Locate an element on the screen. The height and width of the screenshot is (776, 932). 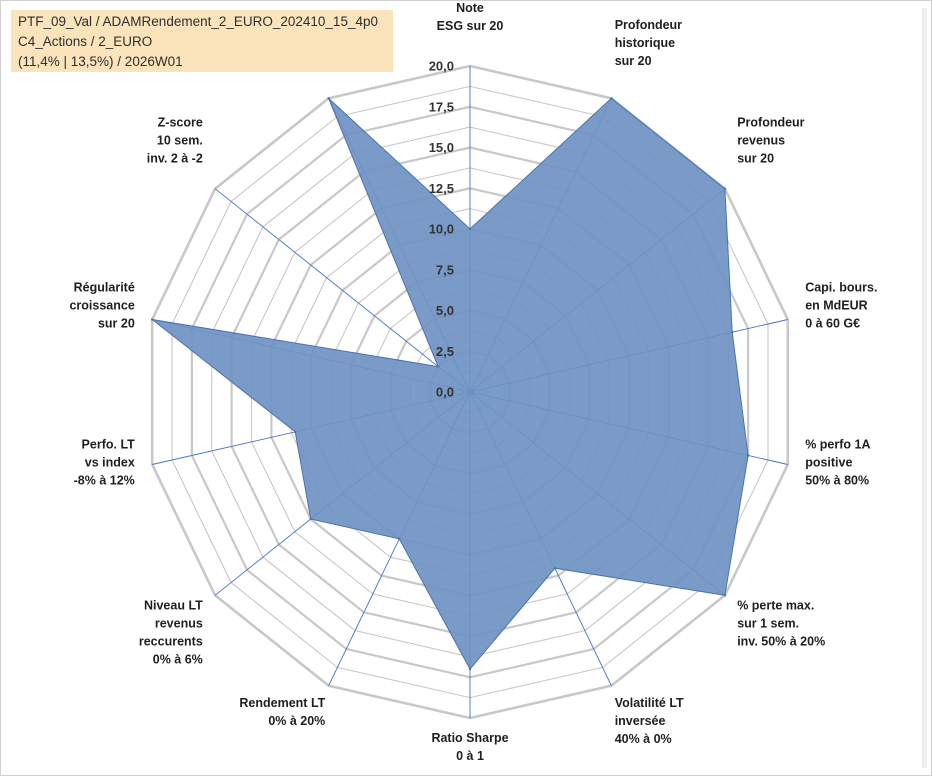
axis-label-line: 40% à 0% is located at coordinates (643, 739).